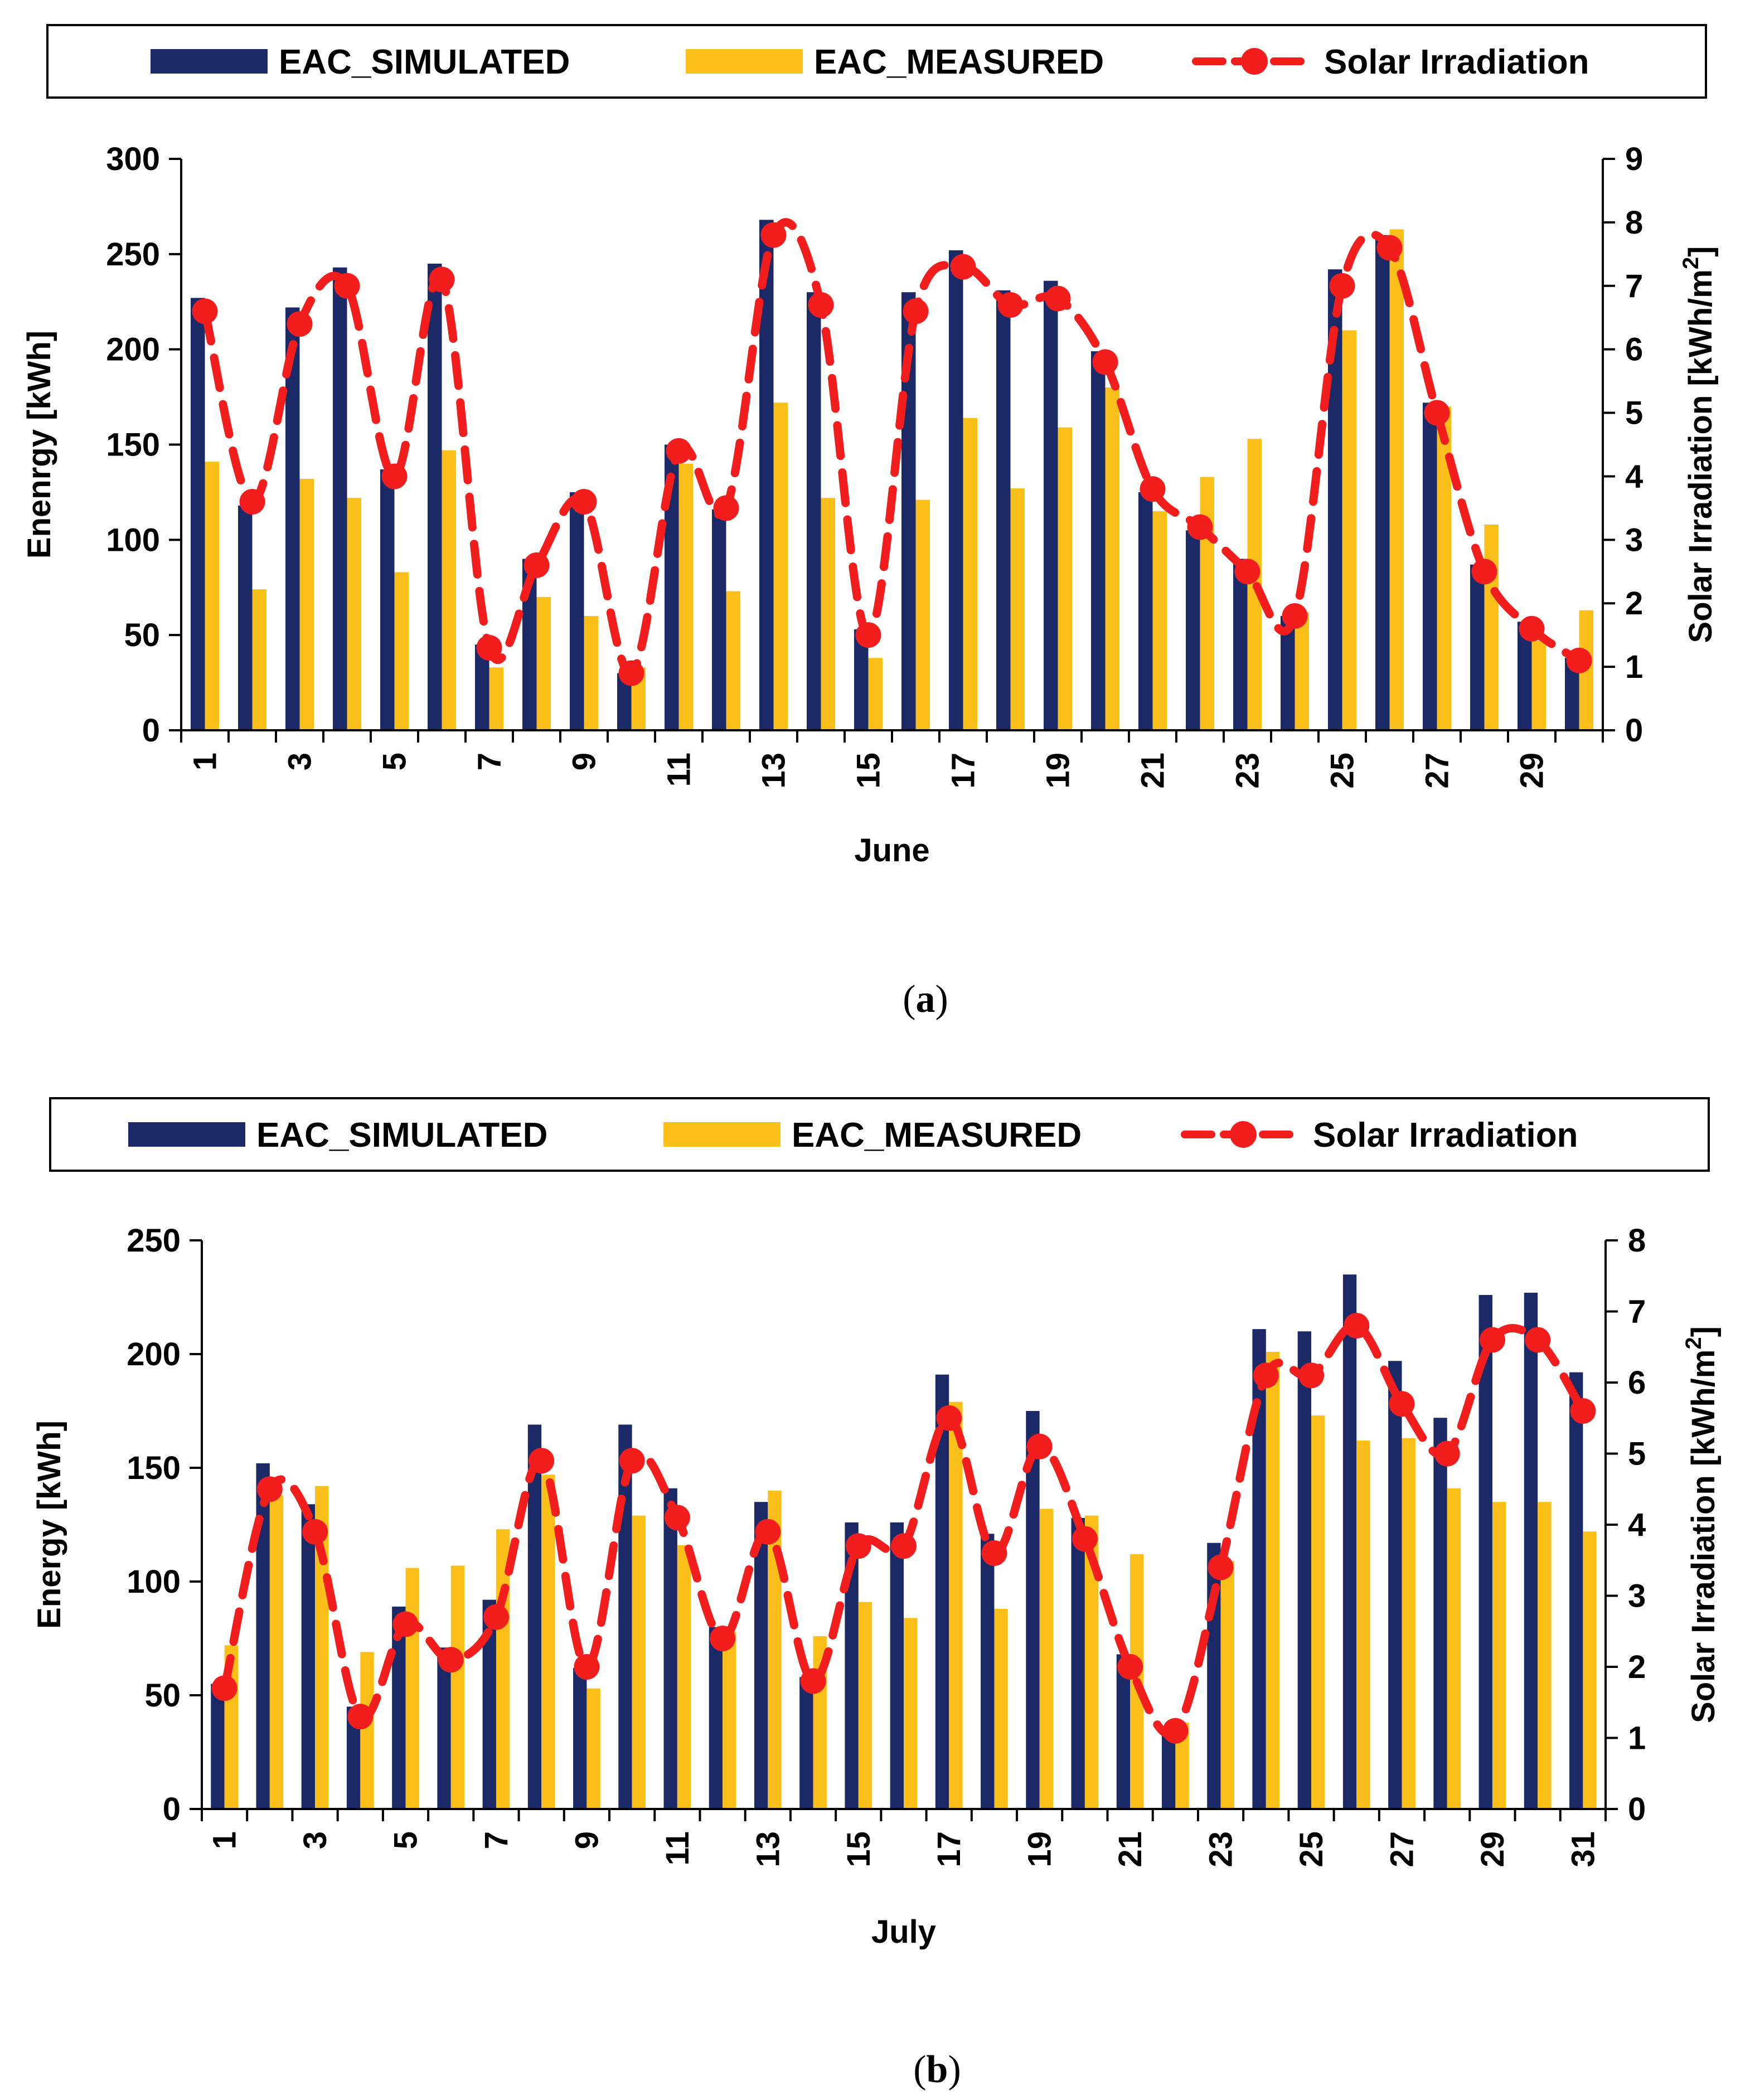 Image resolution: width=1755 pixels, height=2100 pixels. Describe the element at coordinates (490, 761) in the screenshot. I see `x-tick-label: 7` at that location.